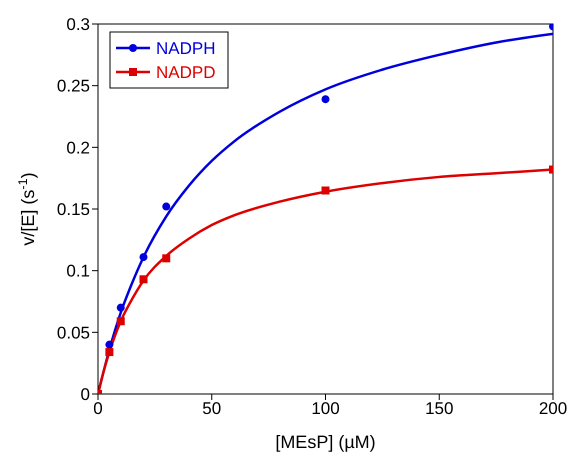 The image size is (583, 470). What do you see at coordinates (439, 408) in the screenshot?
I see `x-tick-label: 150` at bounding box center [439, 408].